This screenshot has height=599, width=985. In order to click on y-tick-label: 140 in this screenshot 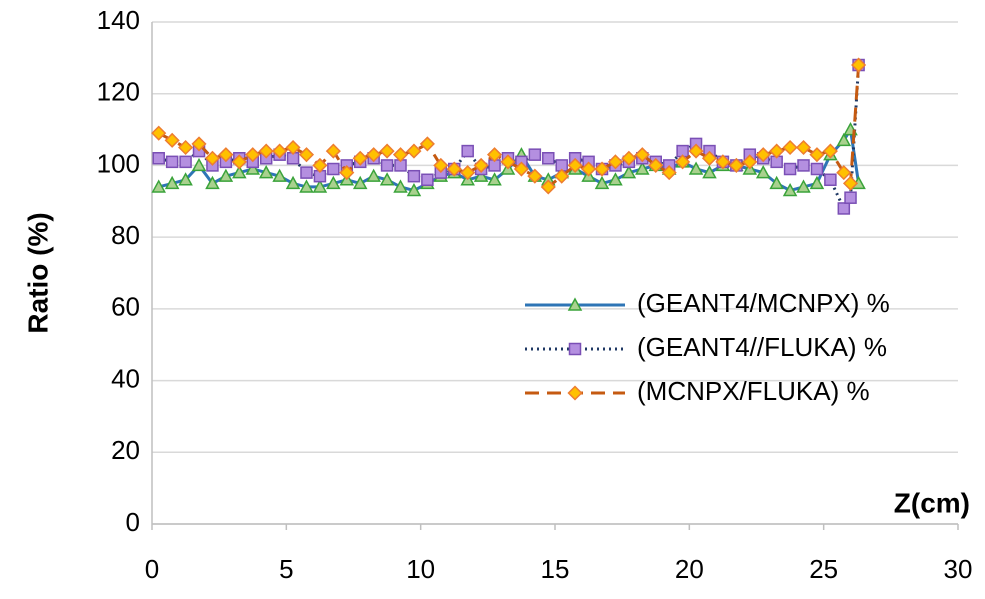, I will do `click(118, 20)`.